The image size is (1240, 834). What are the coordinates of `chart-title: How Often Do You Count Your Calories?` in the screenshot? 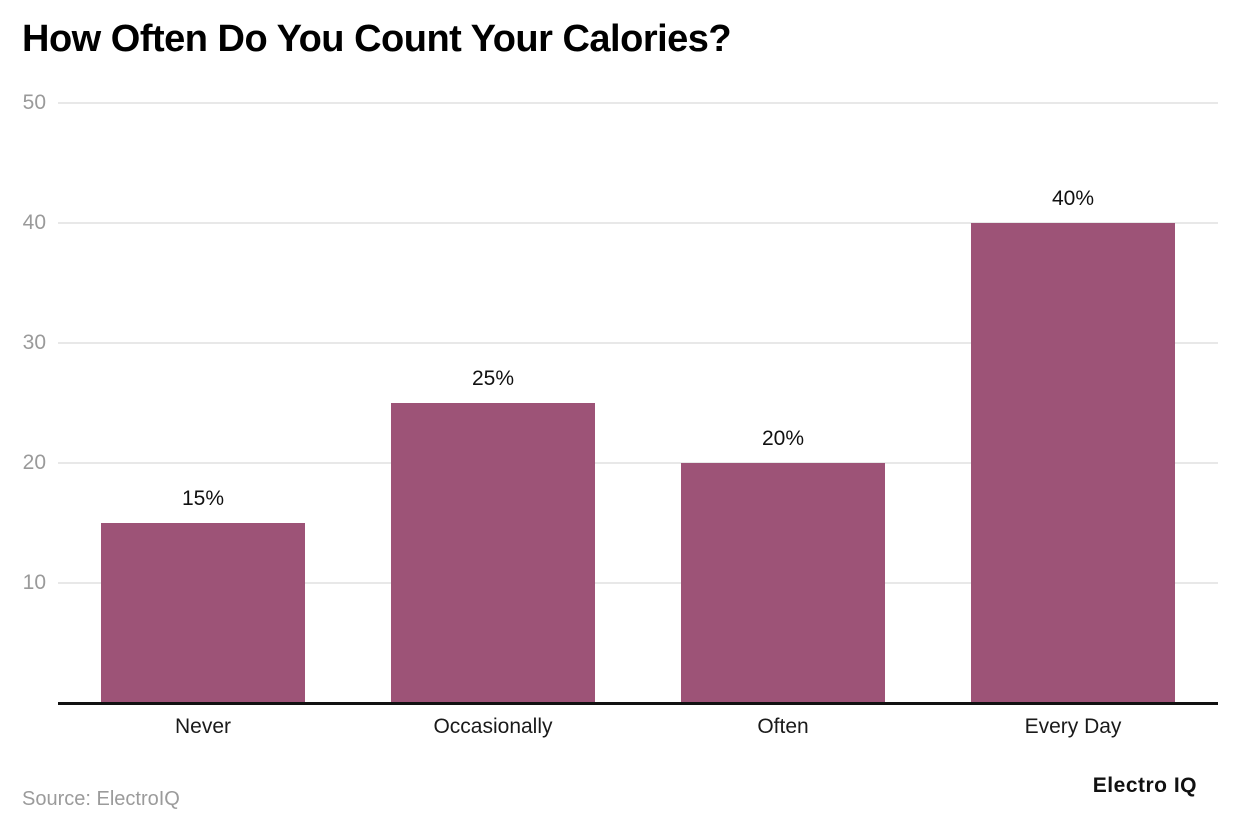 It's located at (377, 39).